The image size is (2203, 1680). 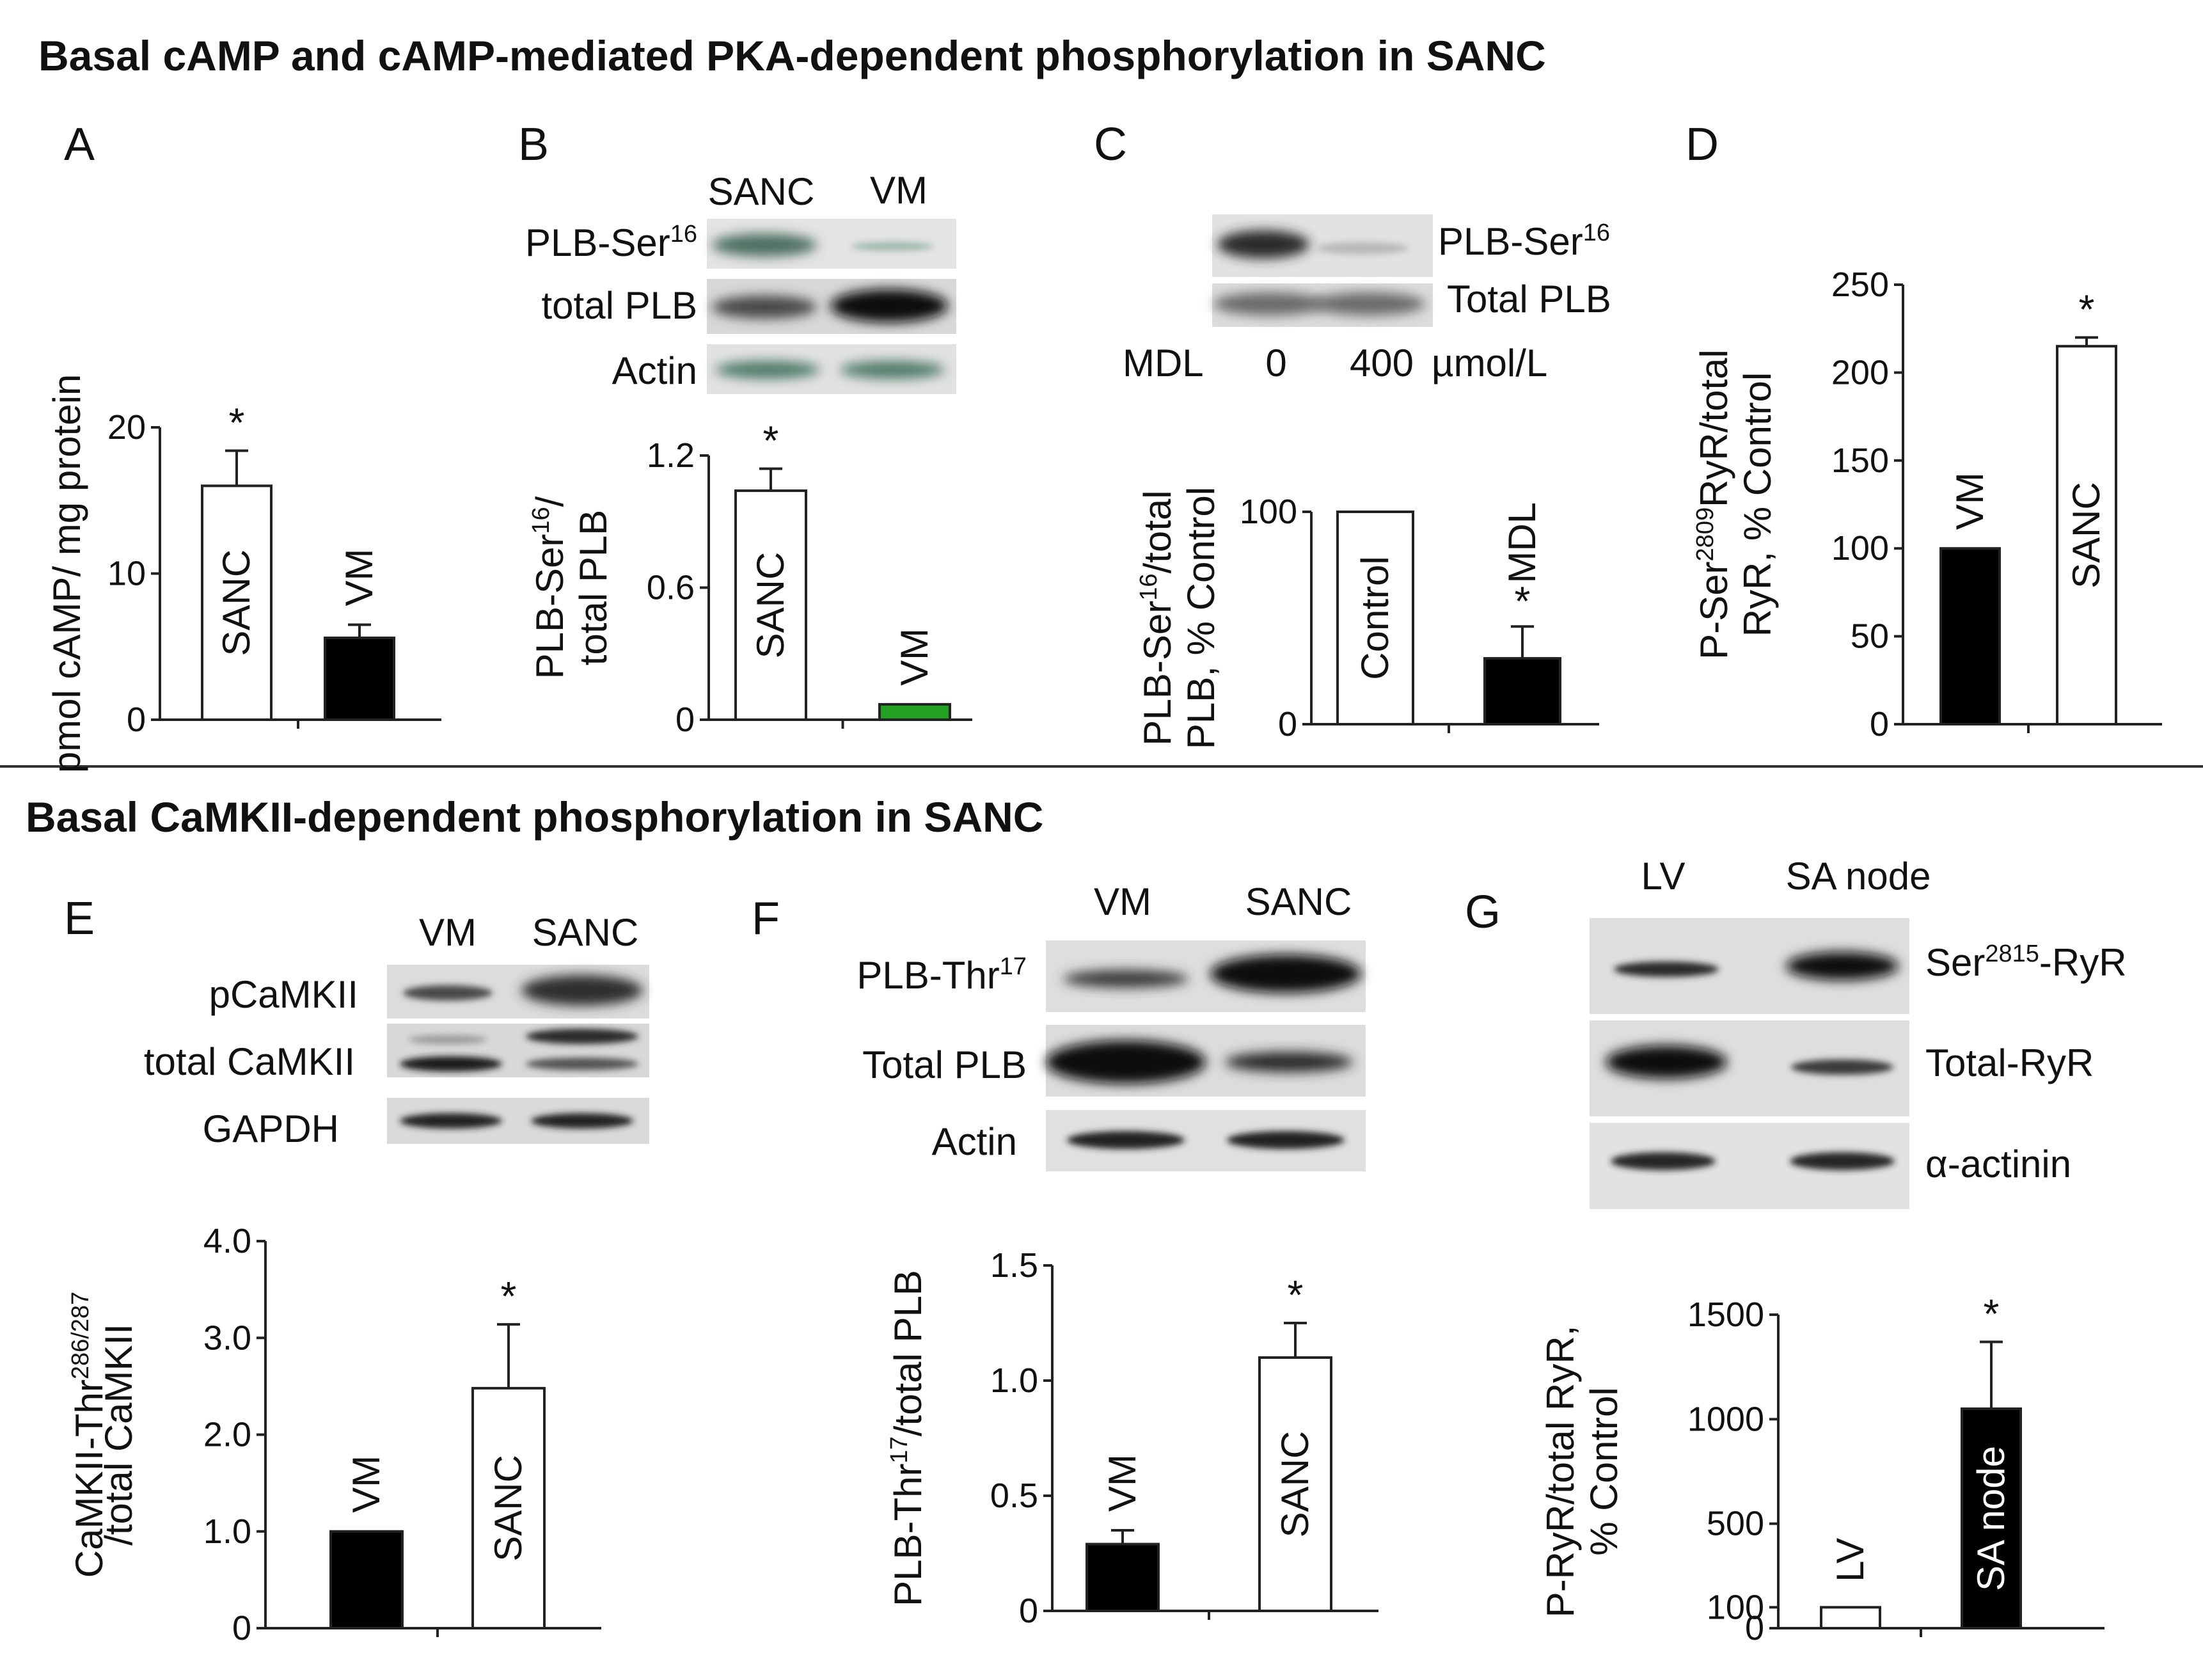 I want to click on chart-e-y-tick-label: 0, so click(x=241, y=1628).